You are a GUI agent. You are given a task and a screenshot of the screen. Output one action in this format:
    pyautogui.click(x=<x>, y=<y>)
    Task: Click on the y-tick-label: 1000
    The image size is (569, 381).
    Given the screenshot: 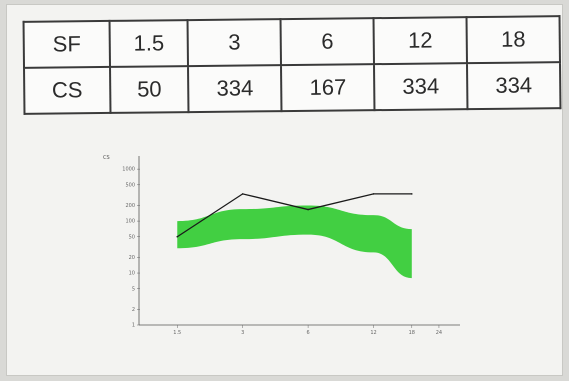 What is the action you would take?
    pyautogui.click(x=128, y=170)
    